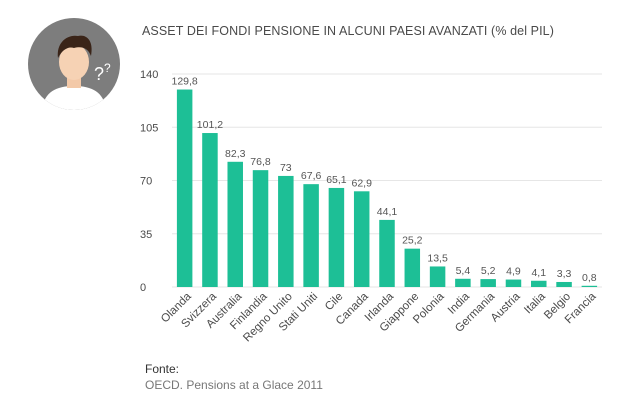 The width and height of the screenshot is (628, 414). Describe the element at coordinates (336, 180) in the screenshot. I see `value-label: 65,1` at that location.